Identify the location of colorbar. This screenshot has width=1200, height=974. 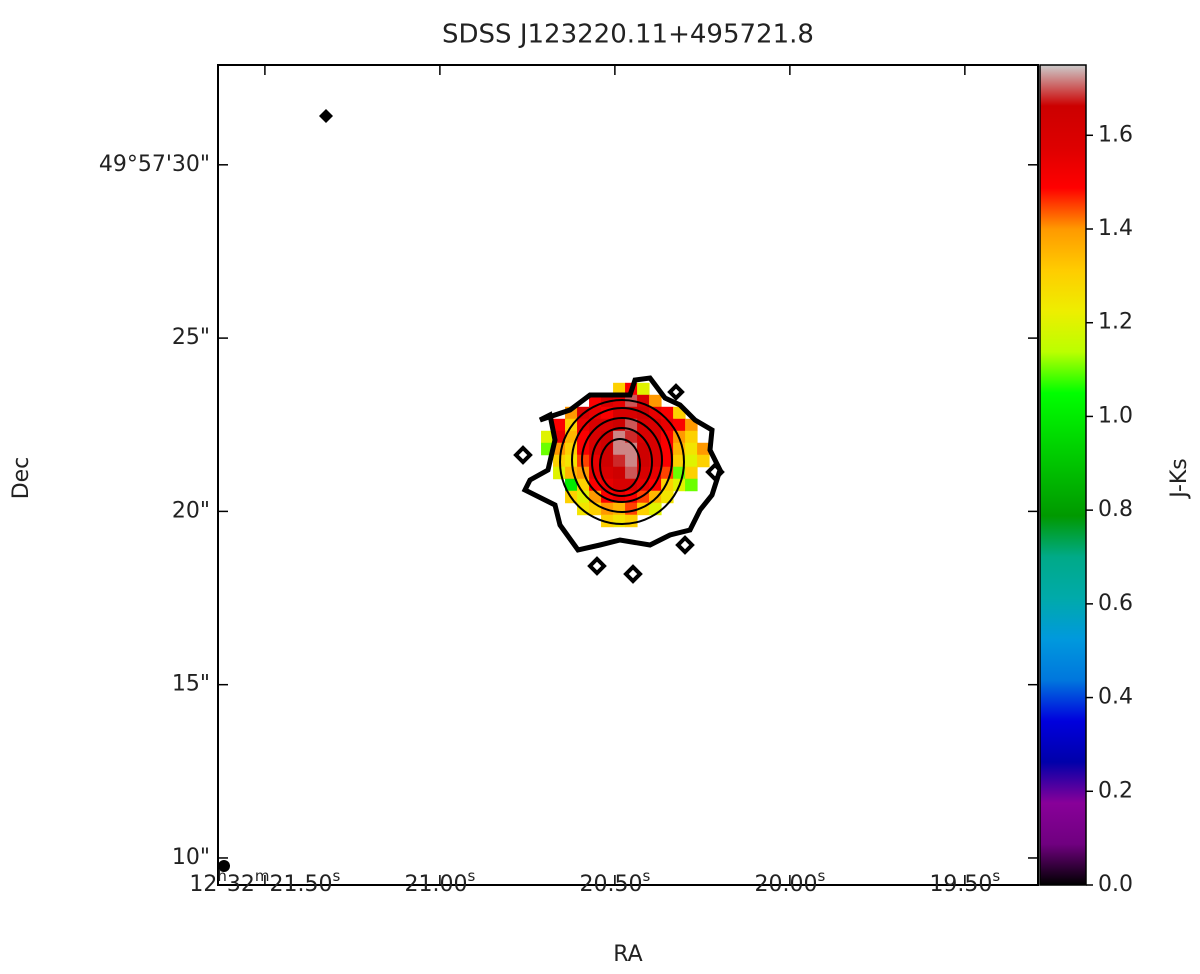
(1063, 475).